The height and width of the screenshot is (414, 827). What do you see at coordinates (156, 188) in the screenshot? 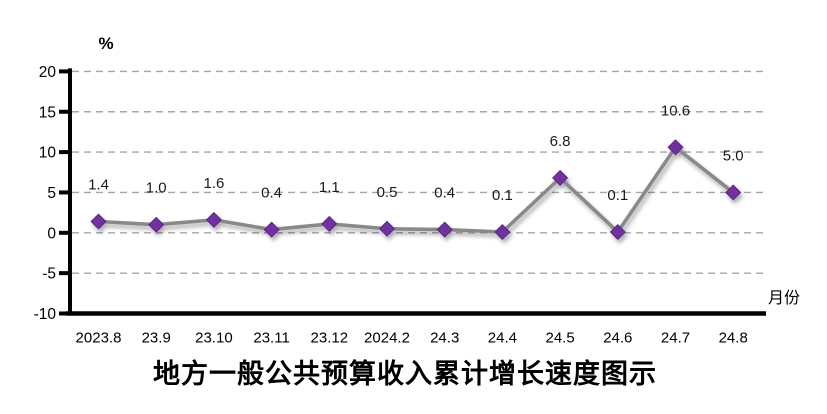
I see `data-point-label: 1.0` at bounding box center [156, 188].